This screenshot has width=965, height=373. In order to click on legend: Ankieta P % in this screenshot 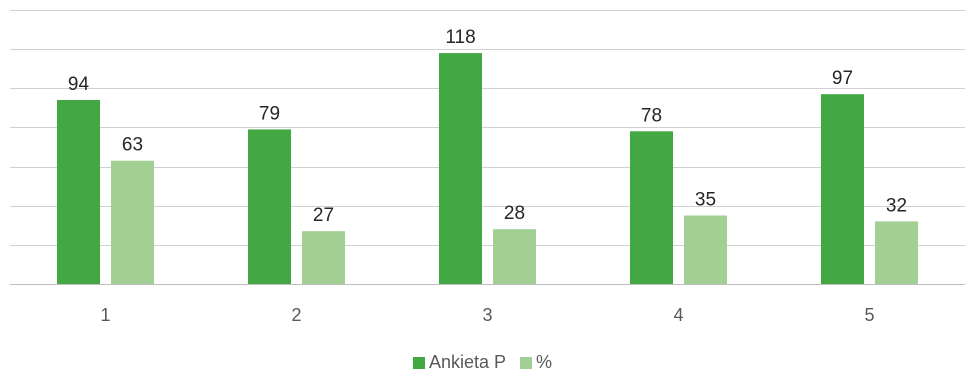, I will do `click(482, 362)`.